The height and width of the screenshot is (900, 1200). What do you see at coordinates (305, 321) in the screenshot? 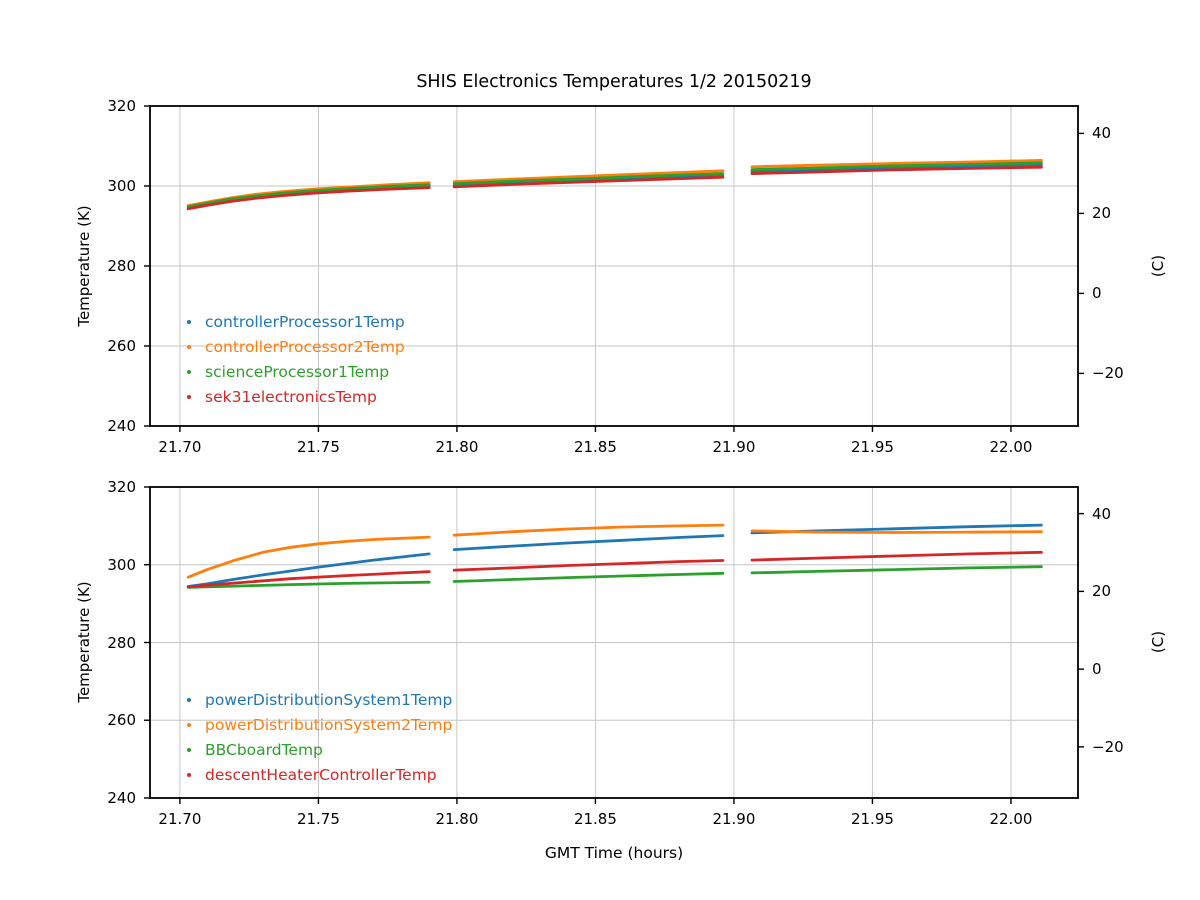
I see `legend-label: controllerProcessor1Temp` at bounding box center [305, 321].